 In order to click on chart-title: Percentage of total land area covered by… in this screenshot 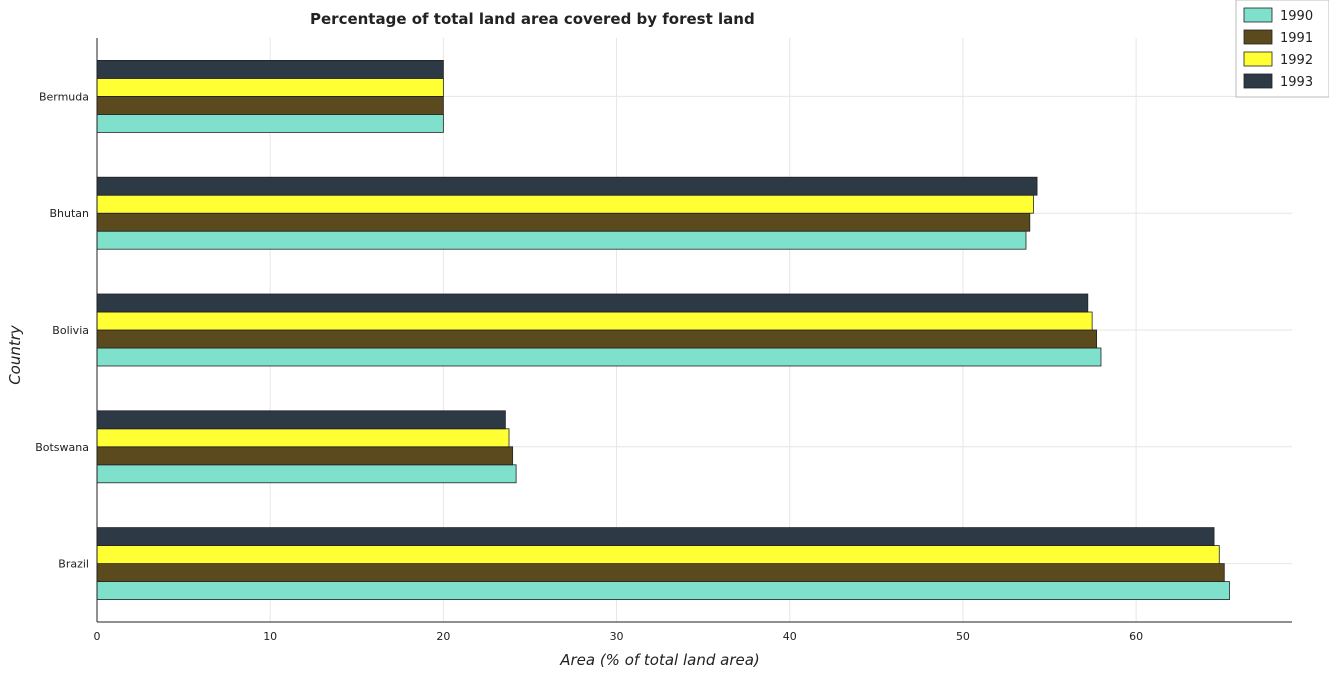, I will do `click(532, 19)`.